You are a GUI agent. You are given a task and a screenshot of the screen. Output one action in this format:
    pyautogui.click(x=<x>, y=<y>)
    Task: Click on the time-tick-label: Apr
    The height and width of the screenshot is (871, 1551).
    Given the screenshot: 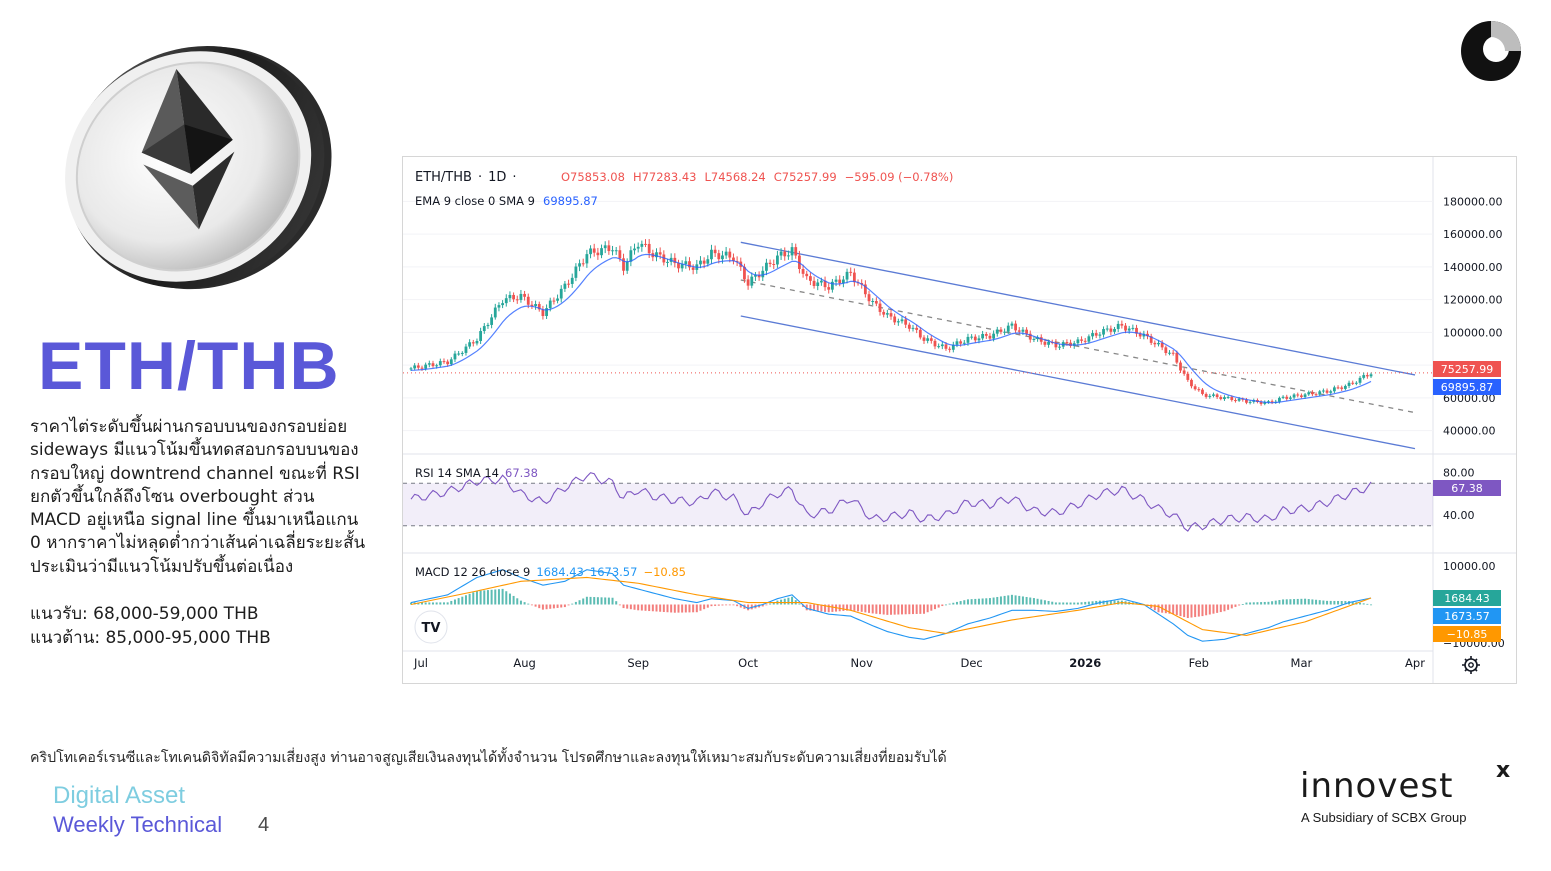 What is the action you would take?
    pyautogui.click(x=1415, y=663)
    